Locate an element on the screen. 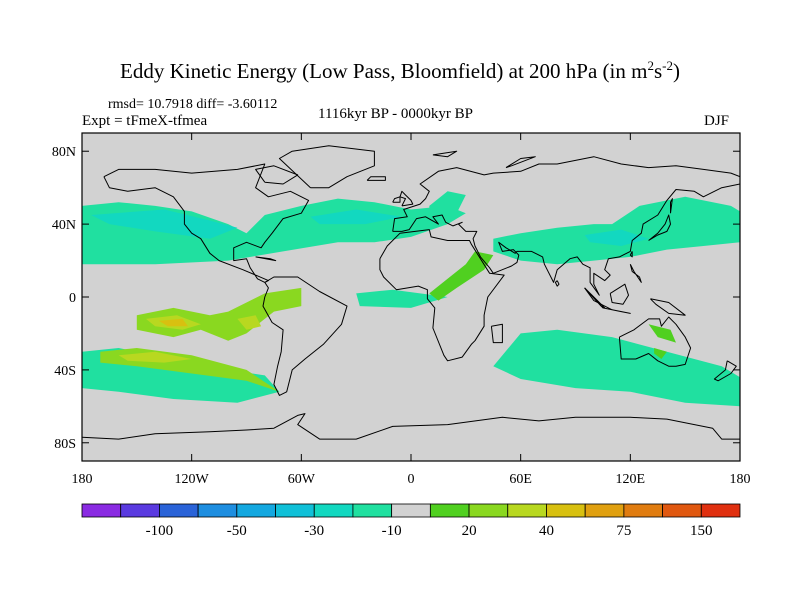 This screenshot has width=800, height=600. coastline-cuba is located at coordinates (266, 259).